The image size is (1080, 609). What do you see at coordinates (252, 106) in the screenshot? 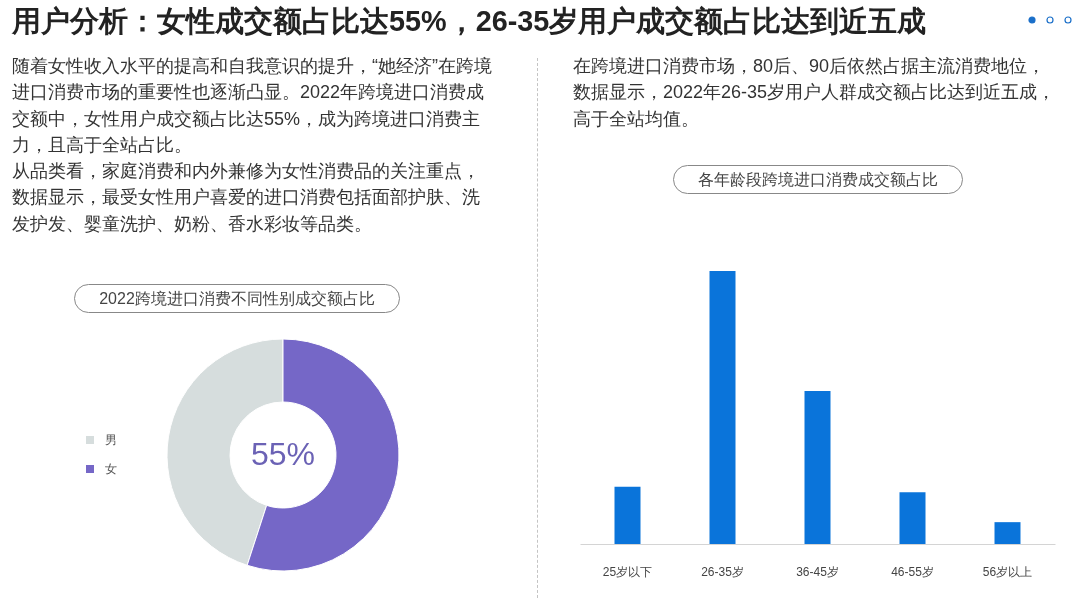
I see `text: 随着女性收入水平的提高和自我意识的提升，“她经济”在跨境进口消费市场的重要性也逐渐凸显。2022年跨境进口消费成交额中，女性用户成交额占比达55%，成为跨境进口消费主力，且高于全站占比。` at bounding box center [252, 106].